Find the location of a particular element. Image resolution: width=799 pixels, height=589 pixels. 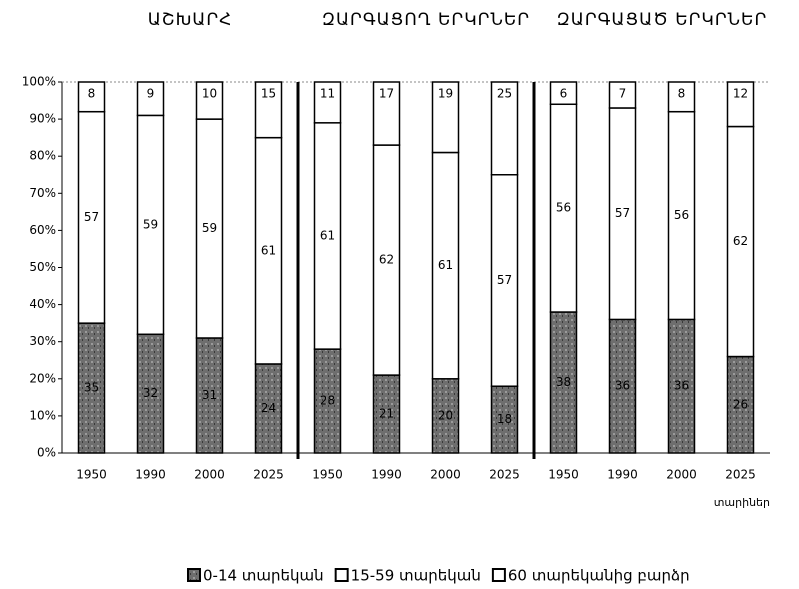

y-tick-label: 80% is located at coordinates (42, 156).